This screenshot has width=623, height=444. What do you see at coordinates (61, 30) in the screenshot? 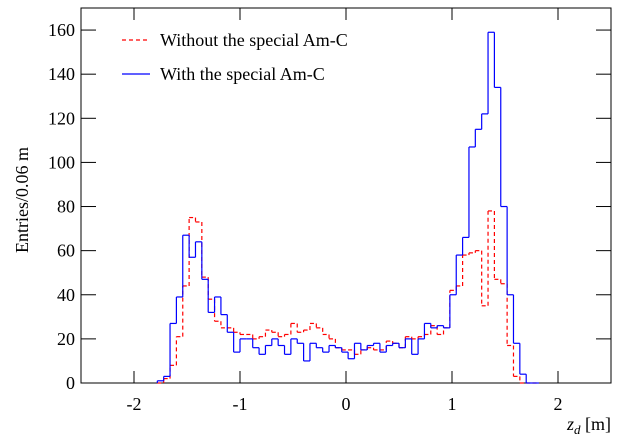
I see `y-tick-label: 160` at bounding box center [61, 30].